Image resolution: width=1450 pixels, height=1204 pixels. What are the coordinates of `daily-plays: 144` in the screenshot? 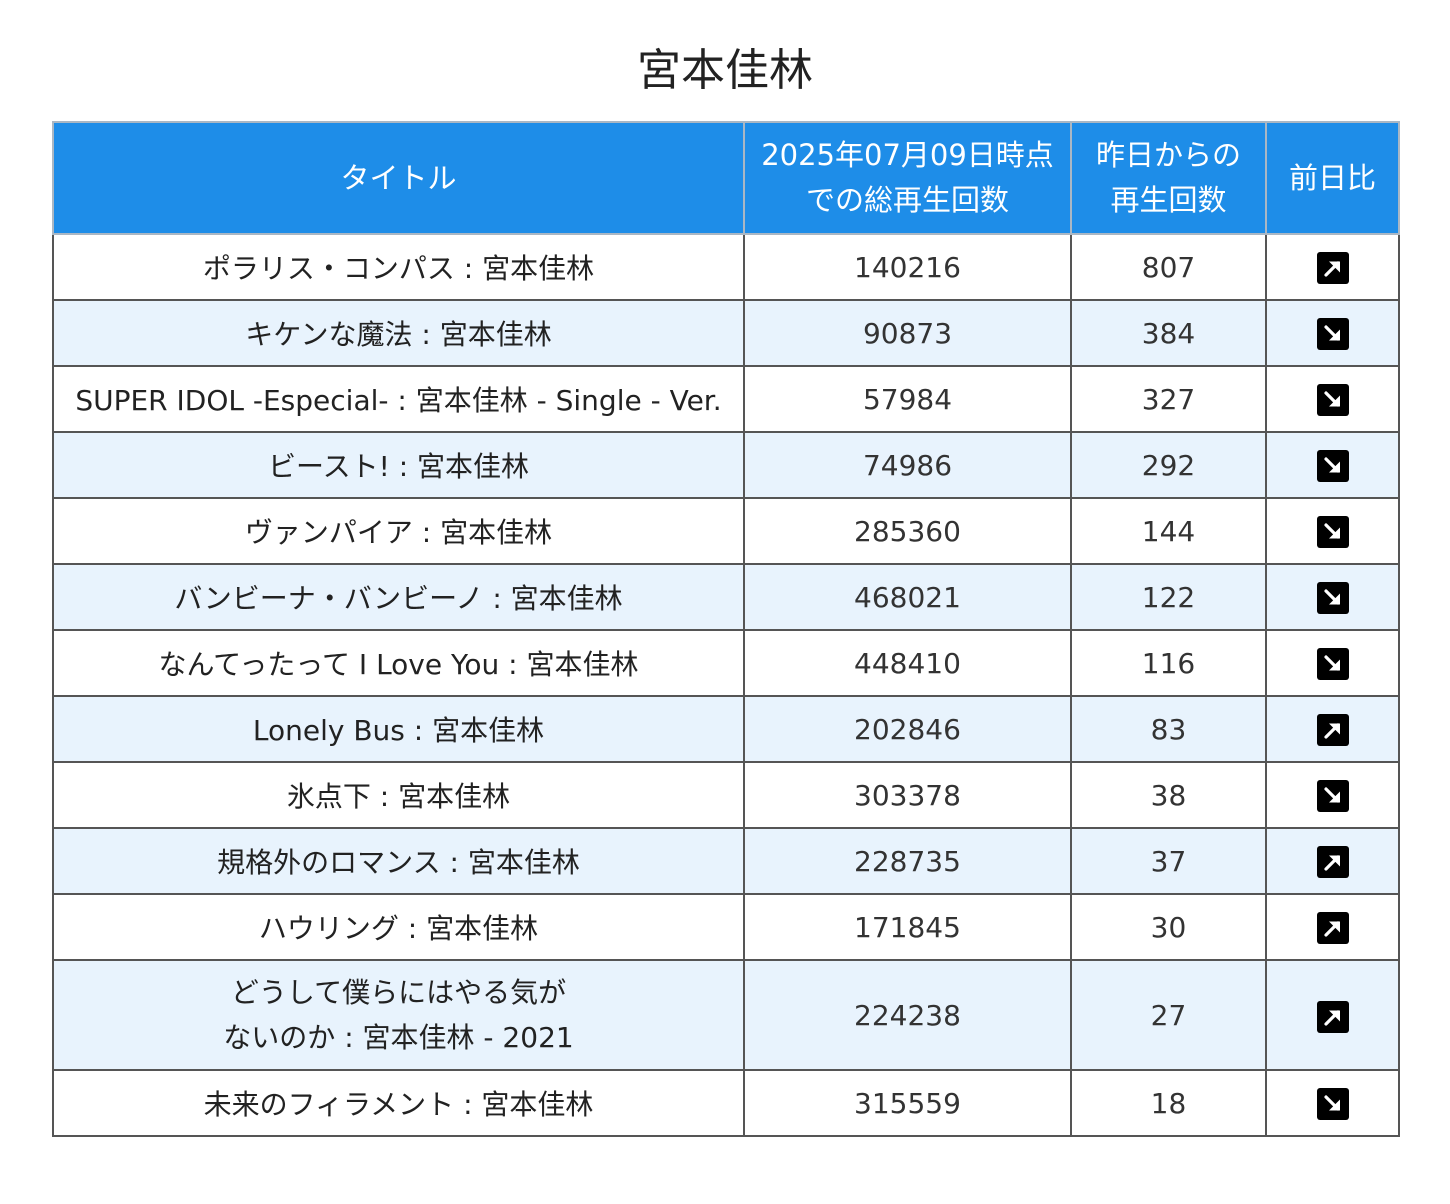 It's located at (1168, 531).